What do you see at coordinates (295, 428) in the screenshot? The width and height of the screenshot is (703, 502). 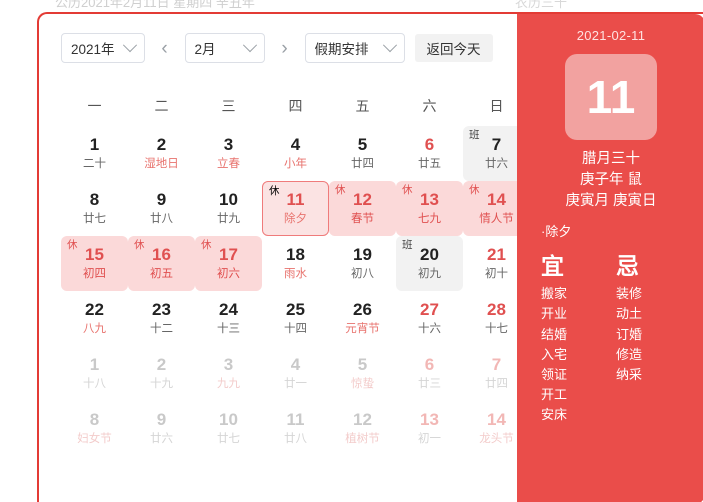 I see `day-cell: 11 廿八` at bounding box center [295, 428].